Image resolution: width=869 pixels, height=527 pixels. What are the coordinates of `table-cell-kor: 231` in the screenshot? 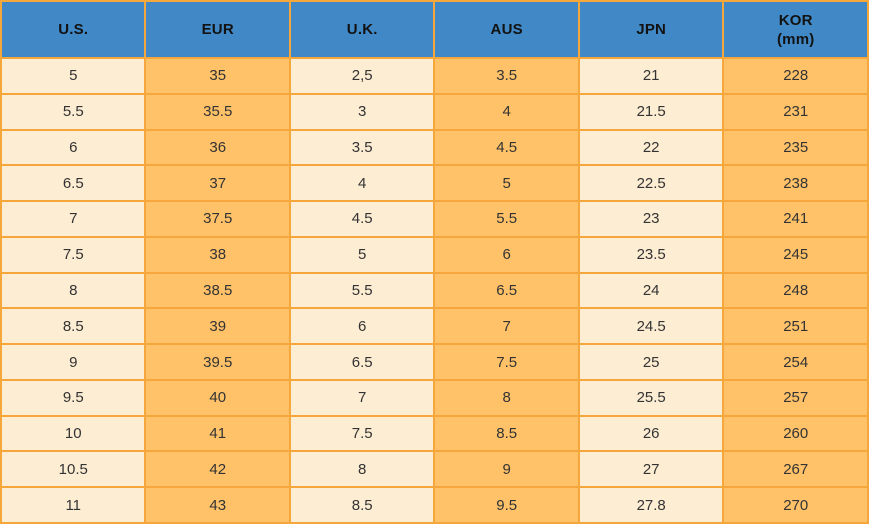 It's located at (795, 111).